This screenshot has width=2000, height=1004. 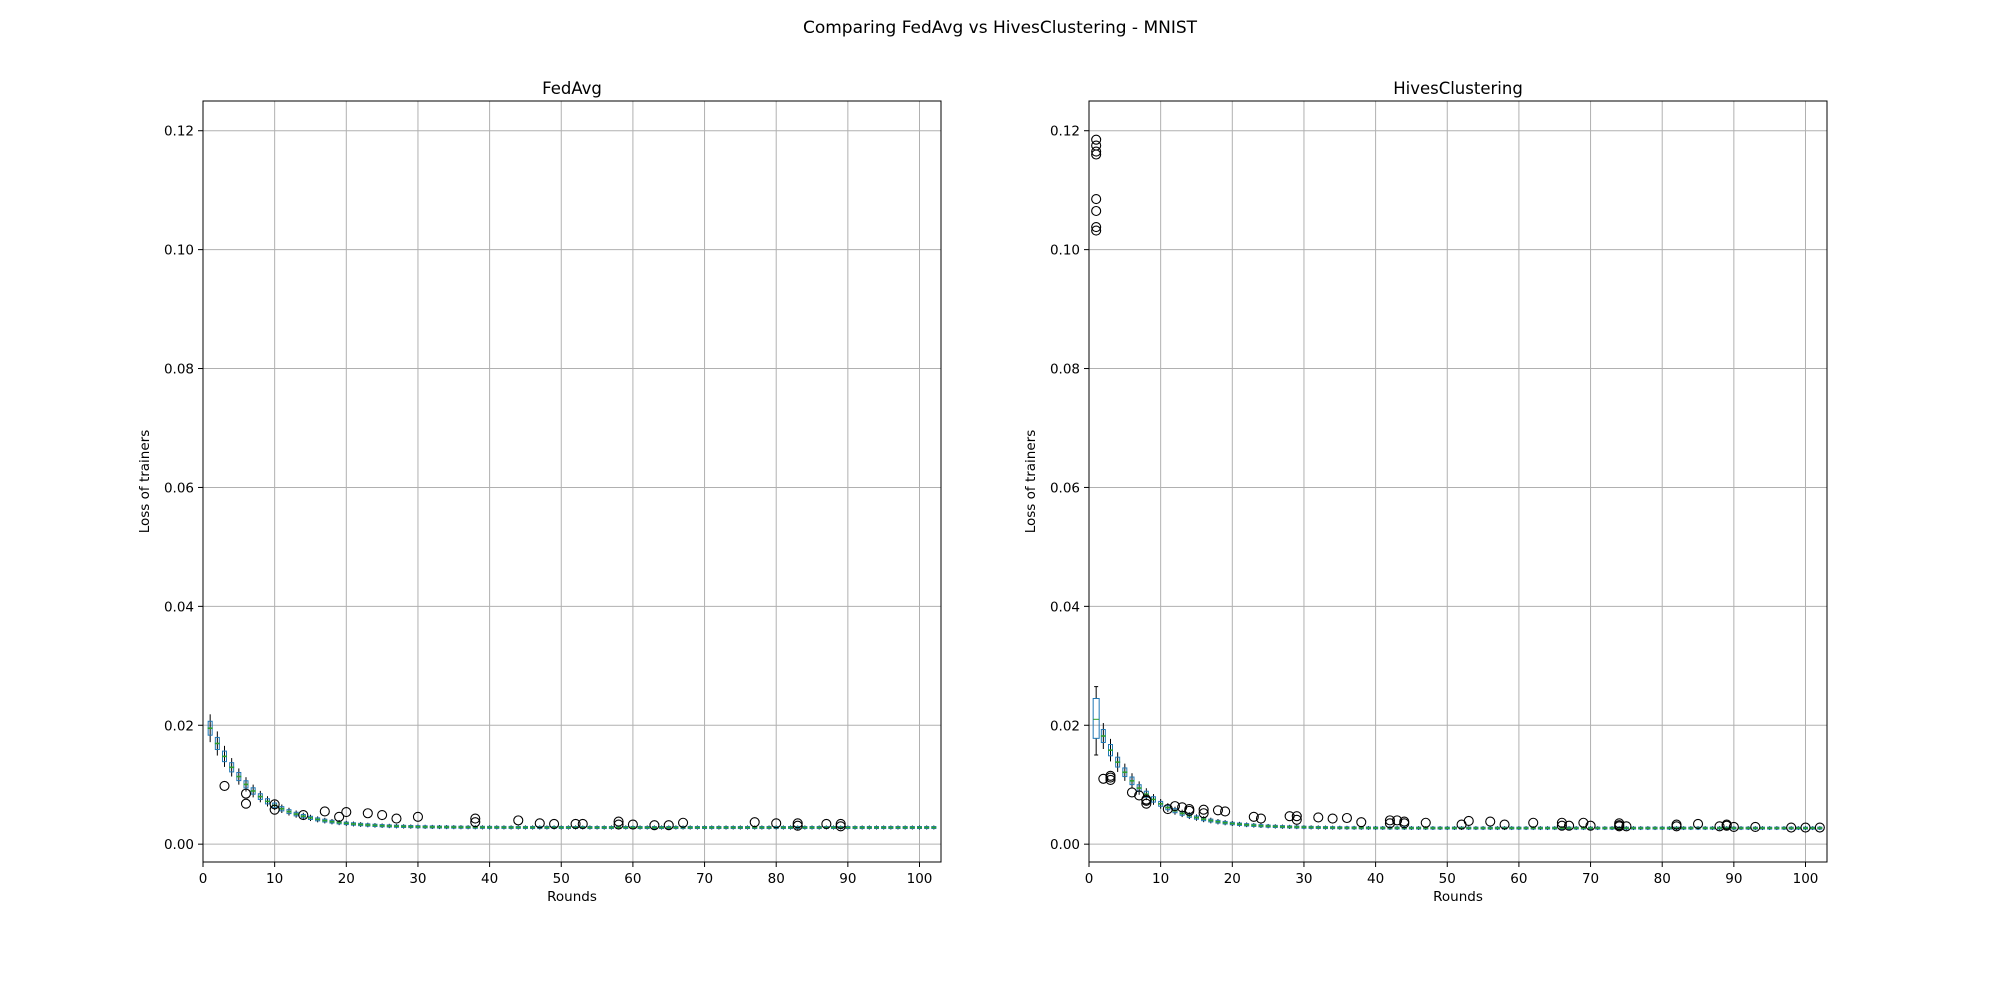 I want to click on chart-1-y-tick-label-2: 0.04, so click(x=1065, y=607).